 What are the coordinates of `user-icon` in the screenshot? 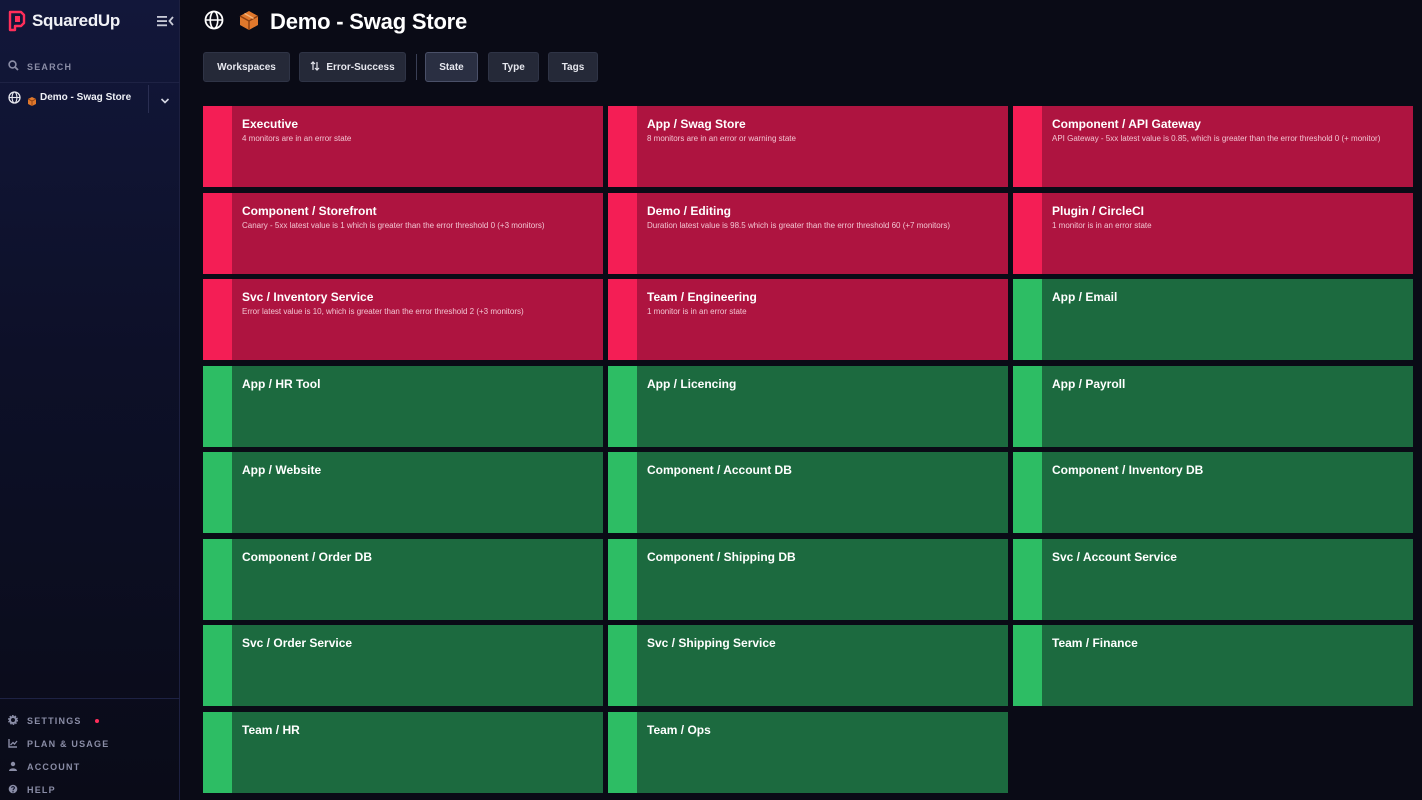 It's located at (13, 767).